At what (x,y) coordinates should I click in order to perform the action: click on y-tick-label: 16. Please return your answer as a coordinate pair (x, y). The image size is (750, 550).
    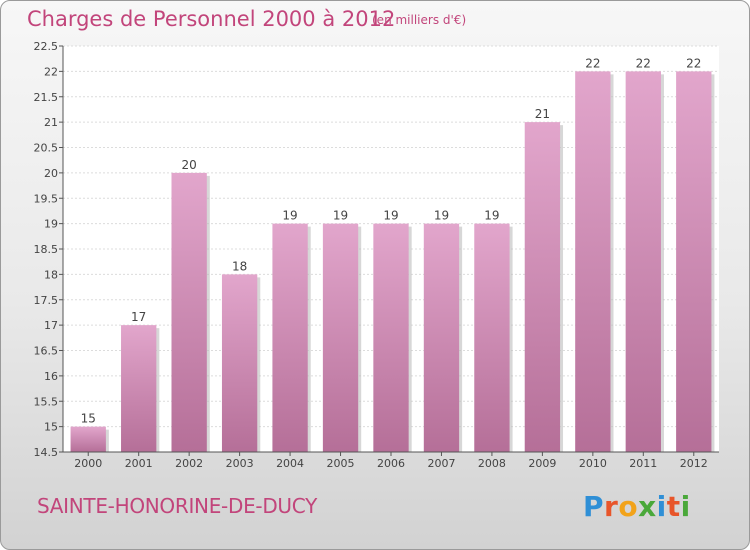
    Looking at the image, I should click on (51, 376).